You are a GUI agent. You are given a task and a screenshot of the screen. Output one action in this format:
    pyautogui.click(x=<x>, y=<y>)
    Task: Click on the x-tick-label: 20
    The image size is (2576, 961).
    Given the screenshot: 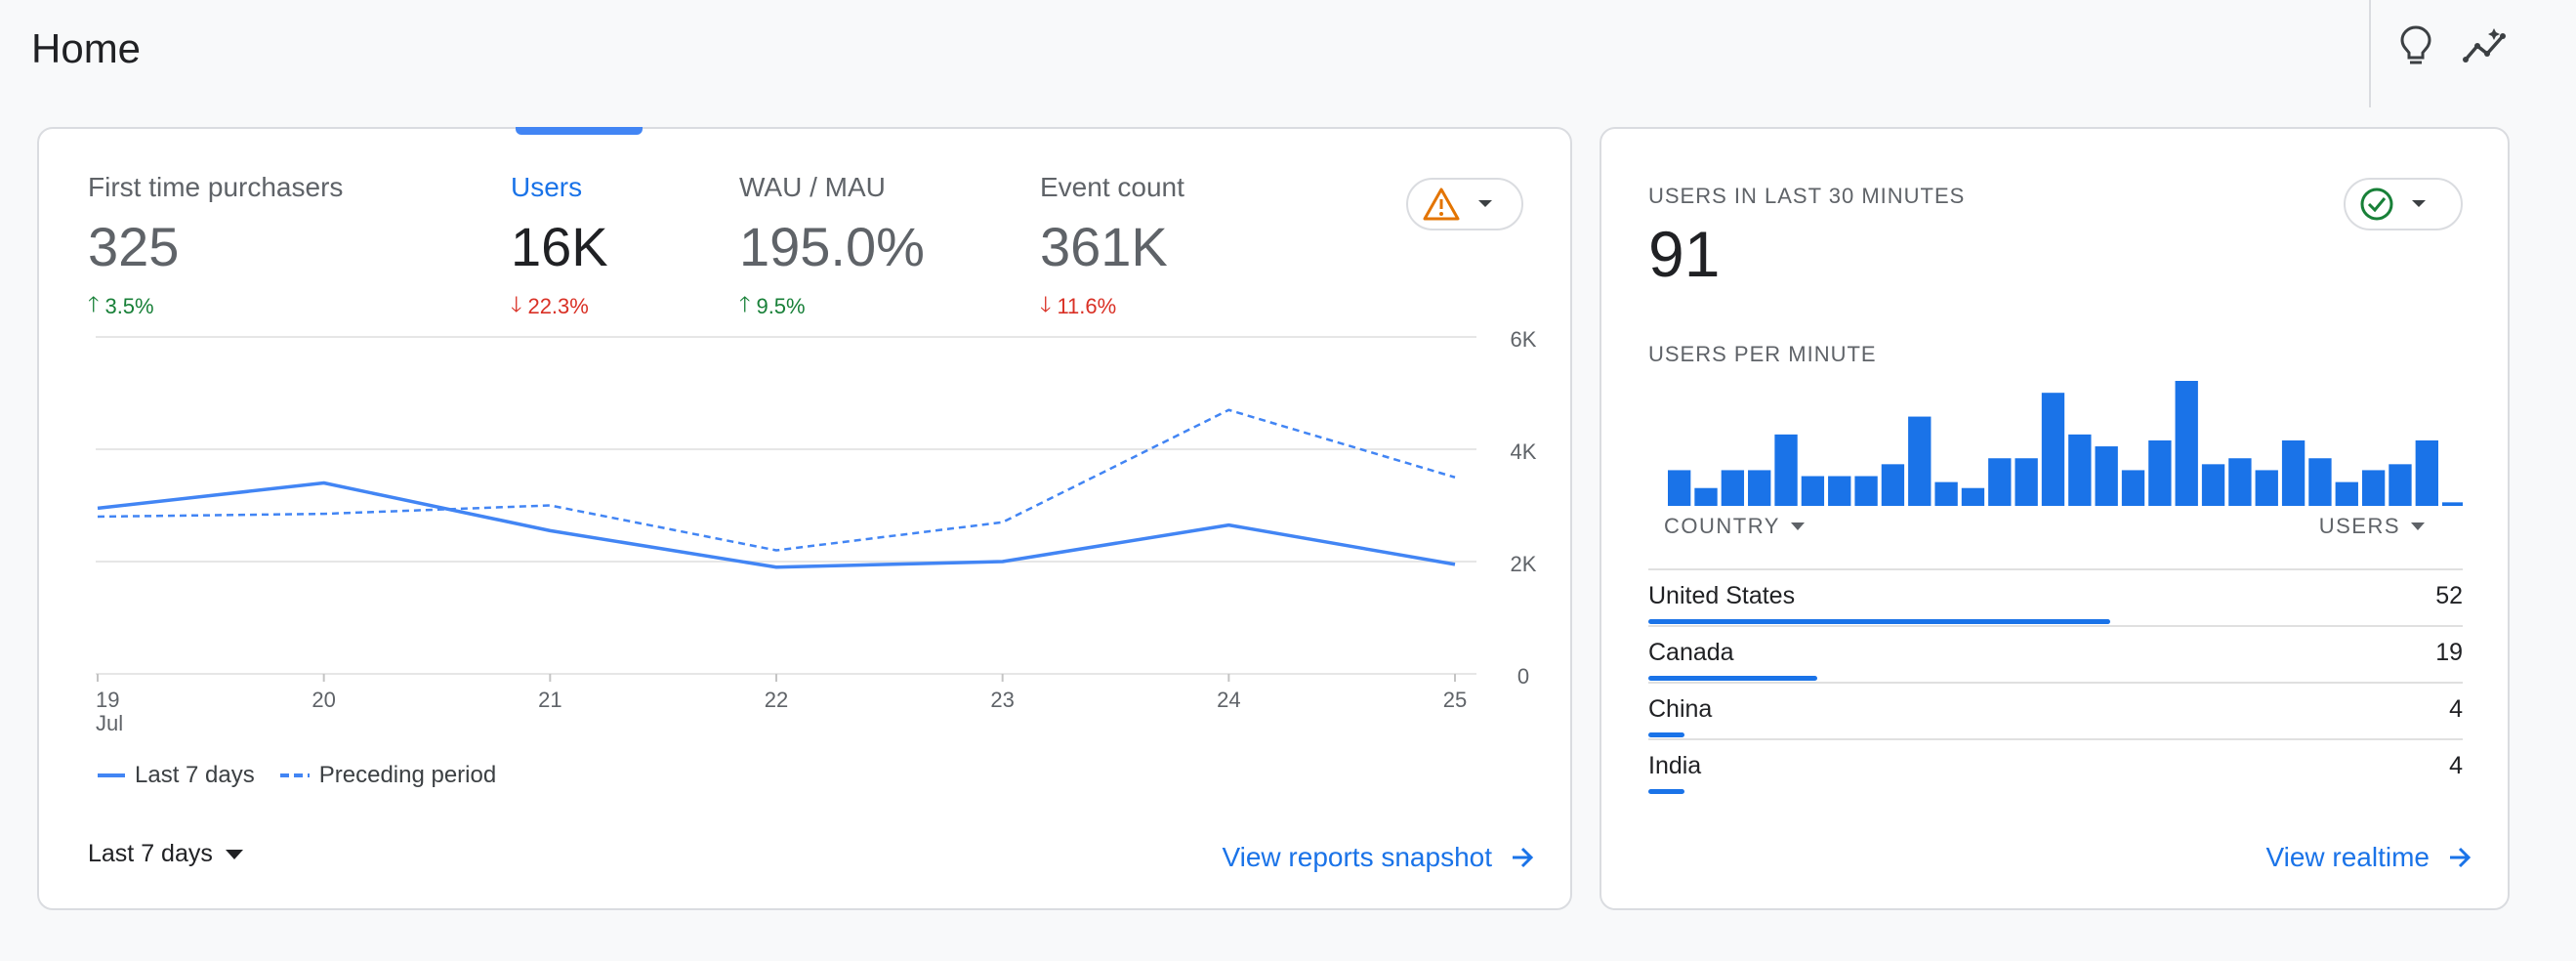 What is the action you would take?
    pyautogui.click(x=323, y=700)
    